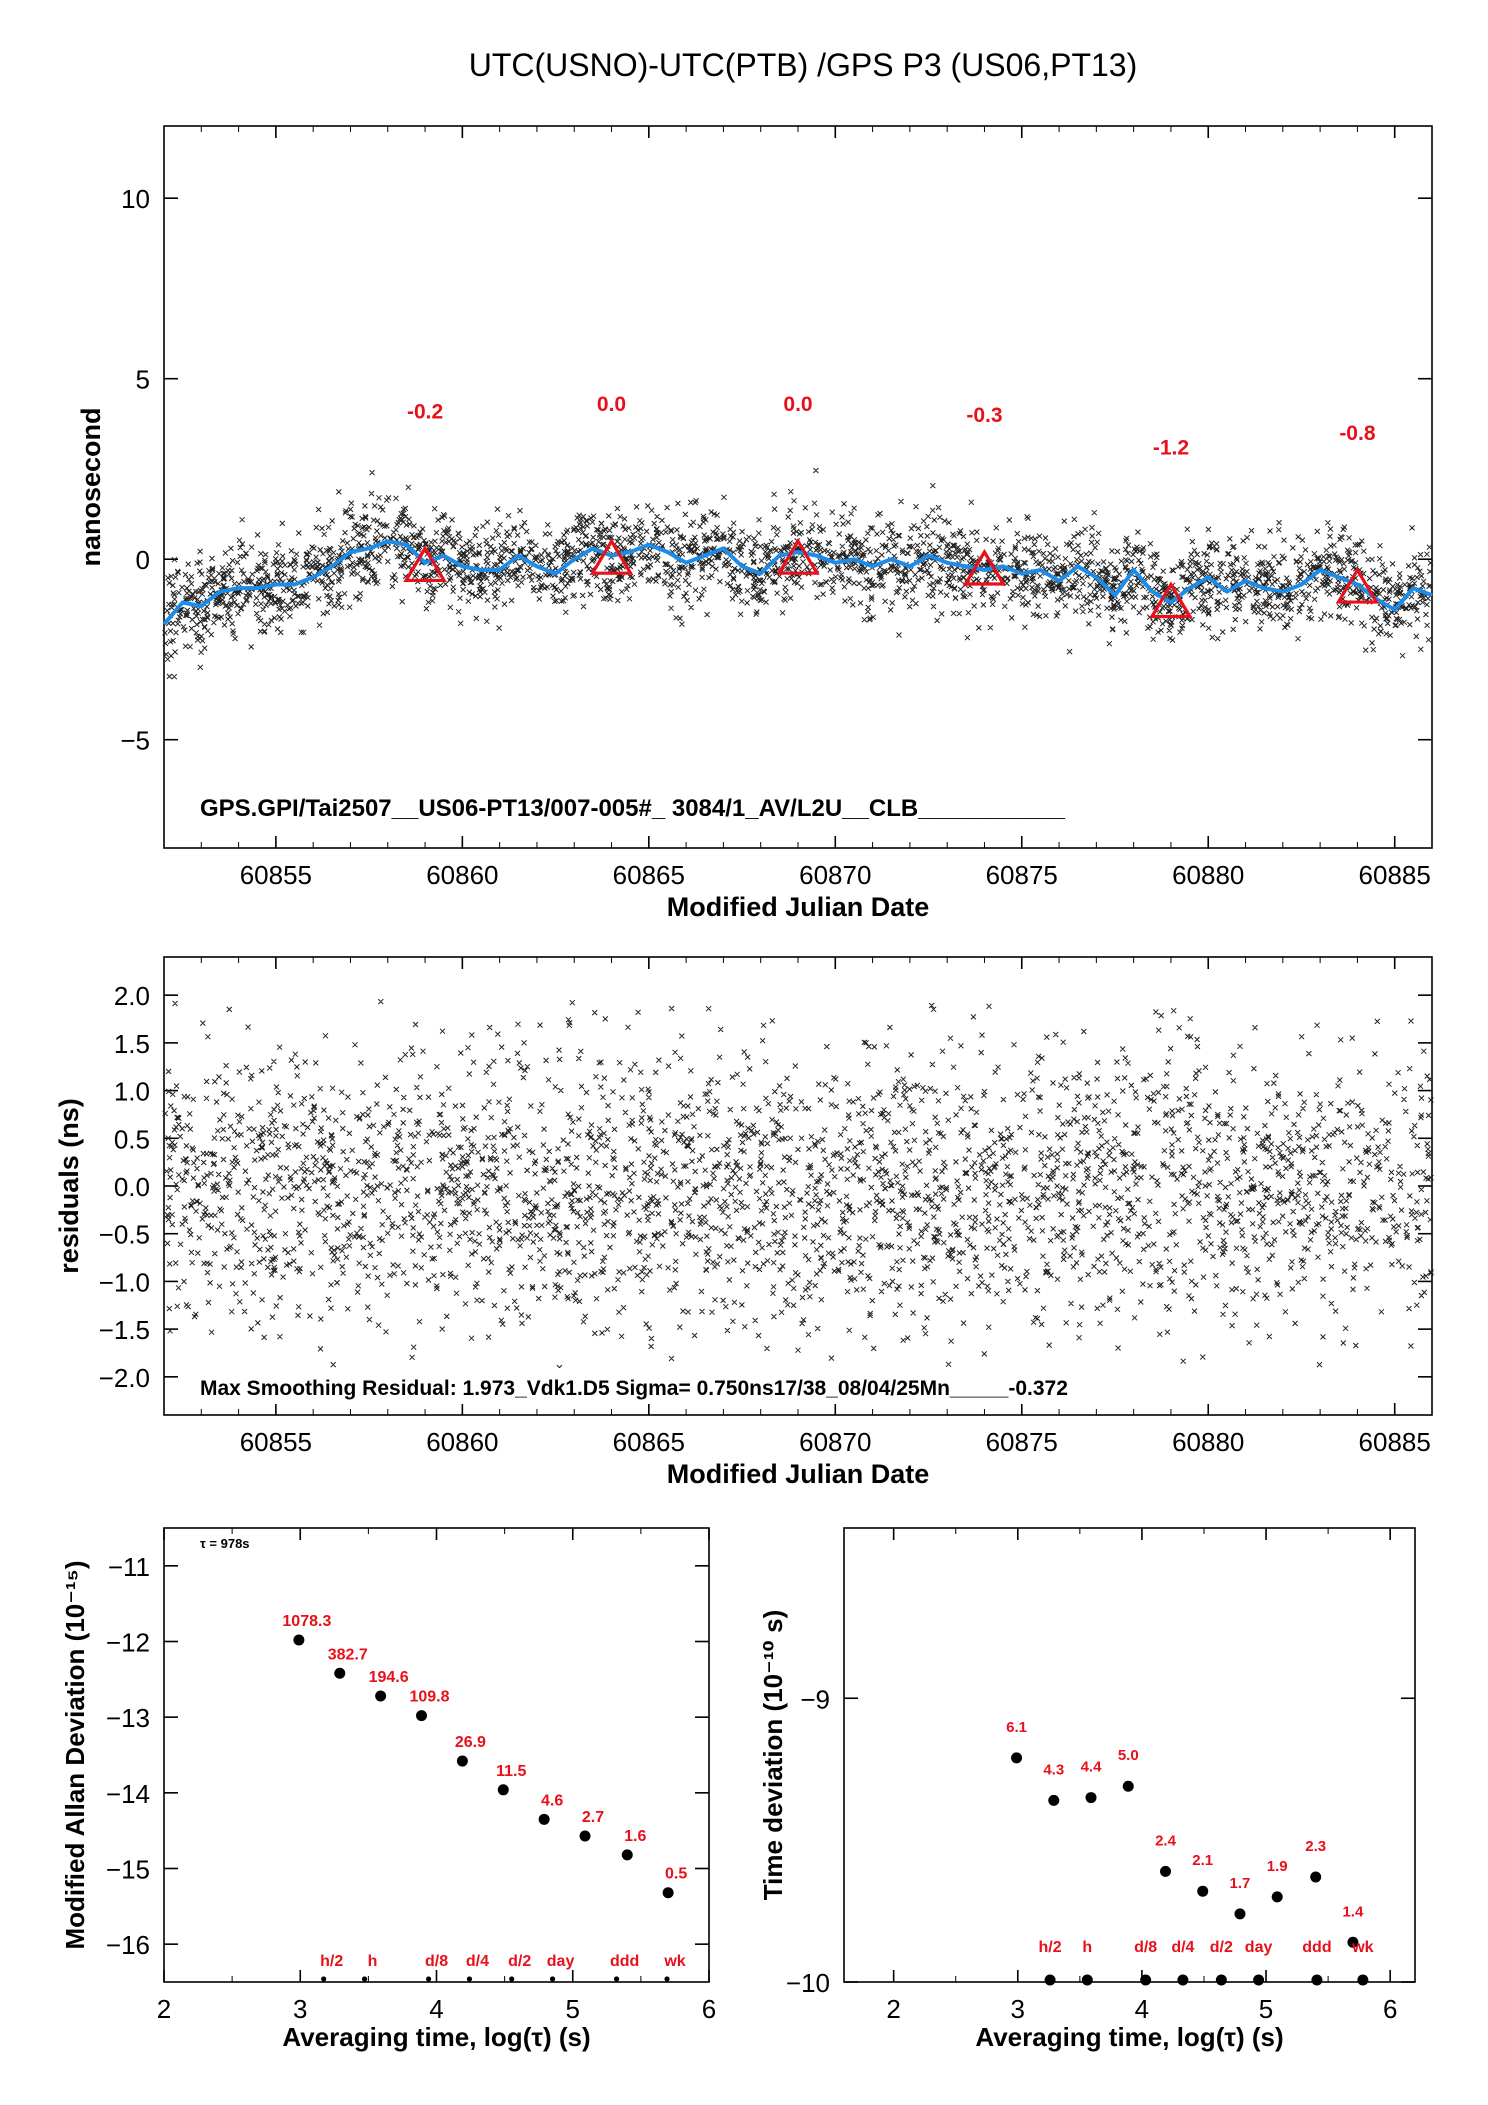 This screenshot has width=1488, height=2105. I want to click on footer-background, so click(721, 1386).